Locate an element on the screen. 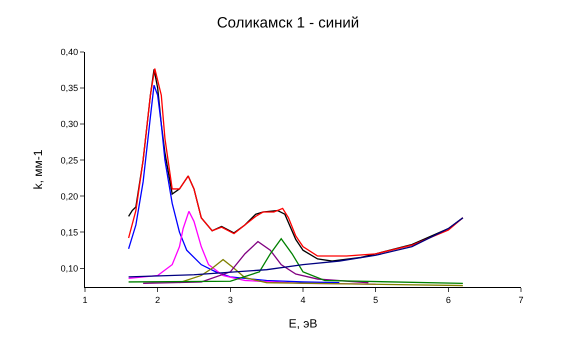 Image resolution: width=576 pixels, height=340 pixels. x-tick-label: 3 is located at coordinates (230, 299).